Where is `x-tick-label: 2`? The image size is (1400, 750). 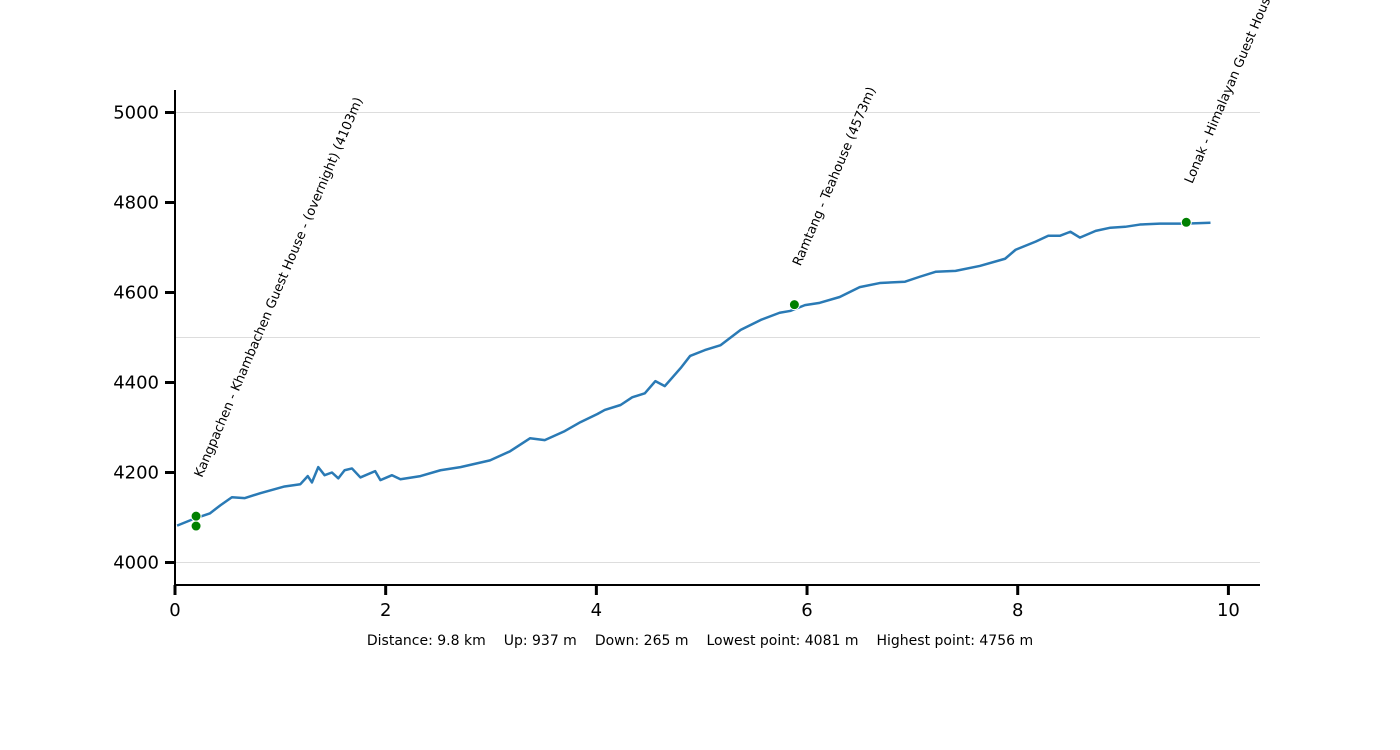 x-tick-label: 2 is located at coordinates (385, 610).